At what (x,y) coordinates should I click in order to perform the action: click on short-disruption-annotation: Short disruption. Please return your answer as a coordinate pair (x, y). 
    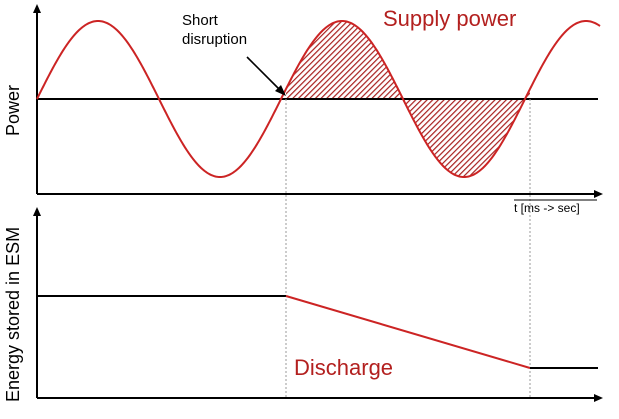
    Looking at the image, I should click on (214, 30).